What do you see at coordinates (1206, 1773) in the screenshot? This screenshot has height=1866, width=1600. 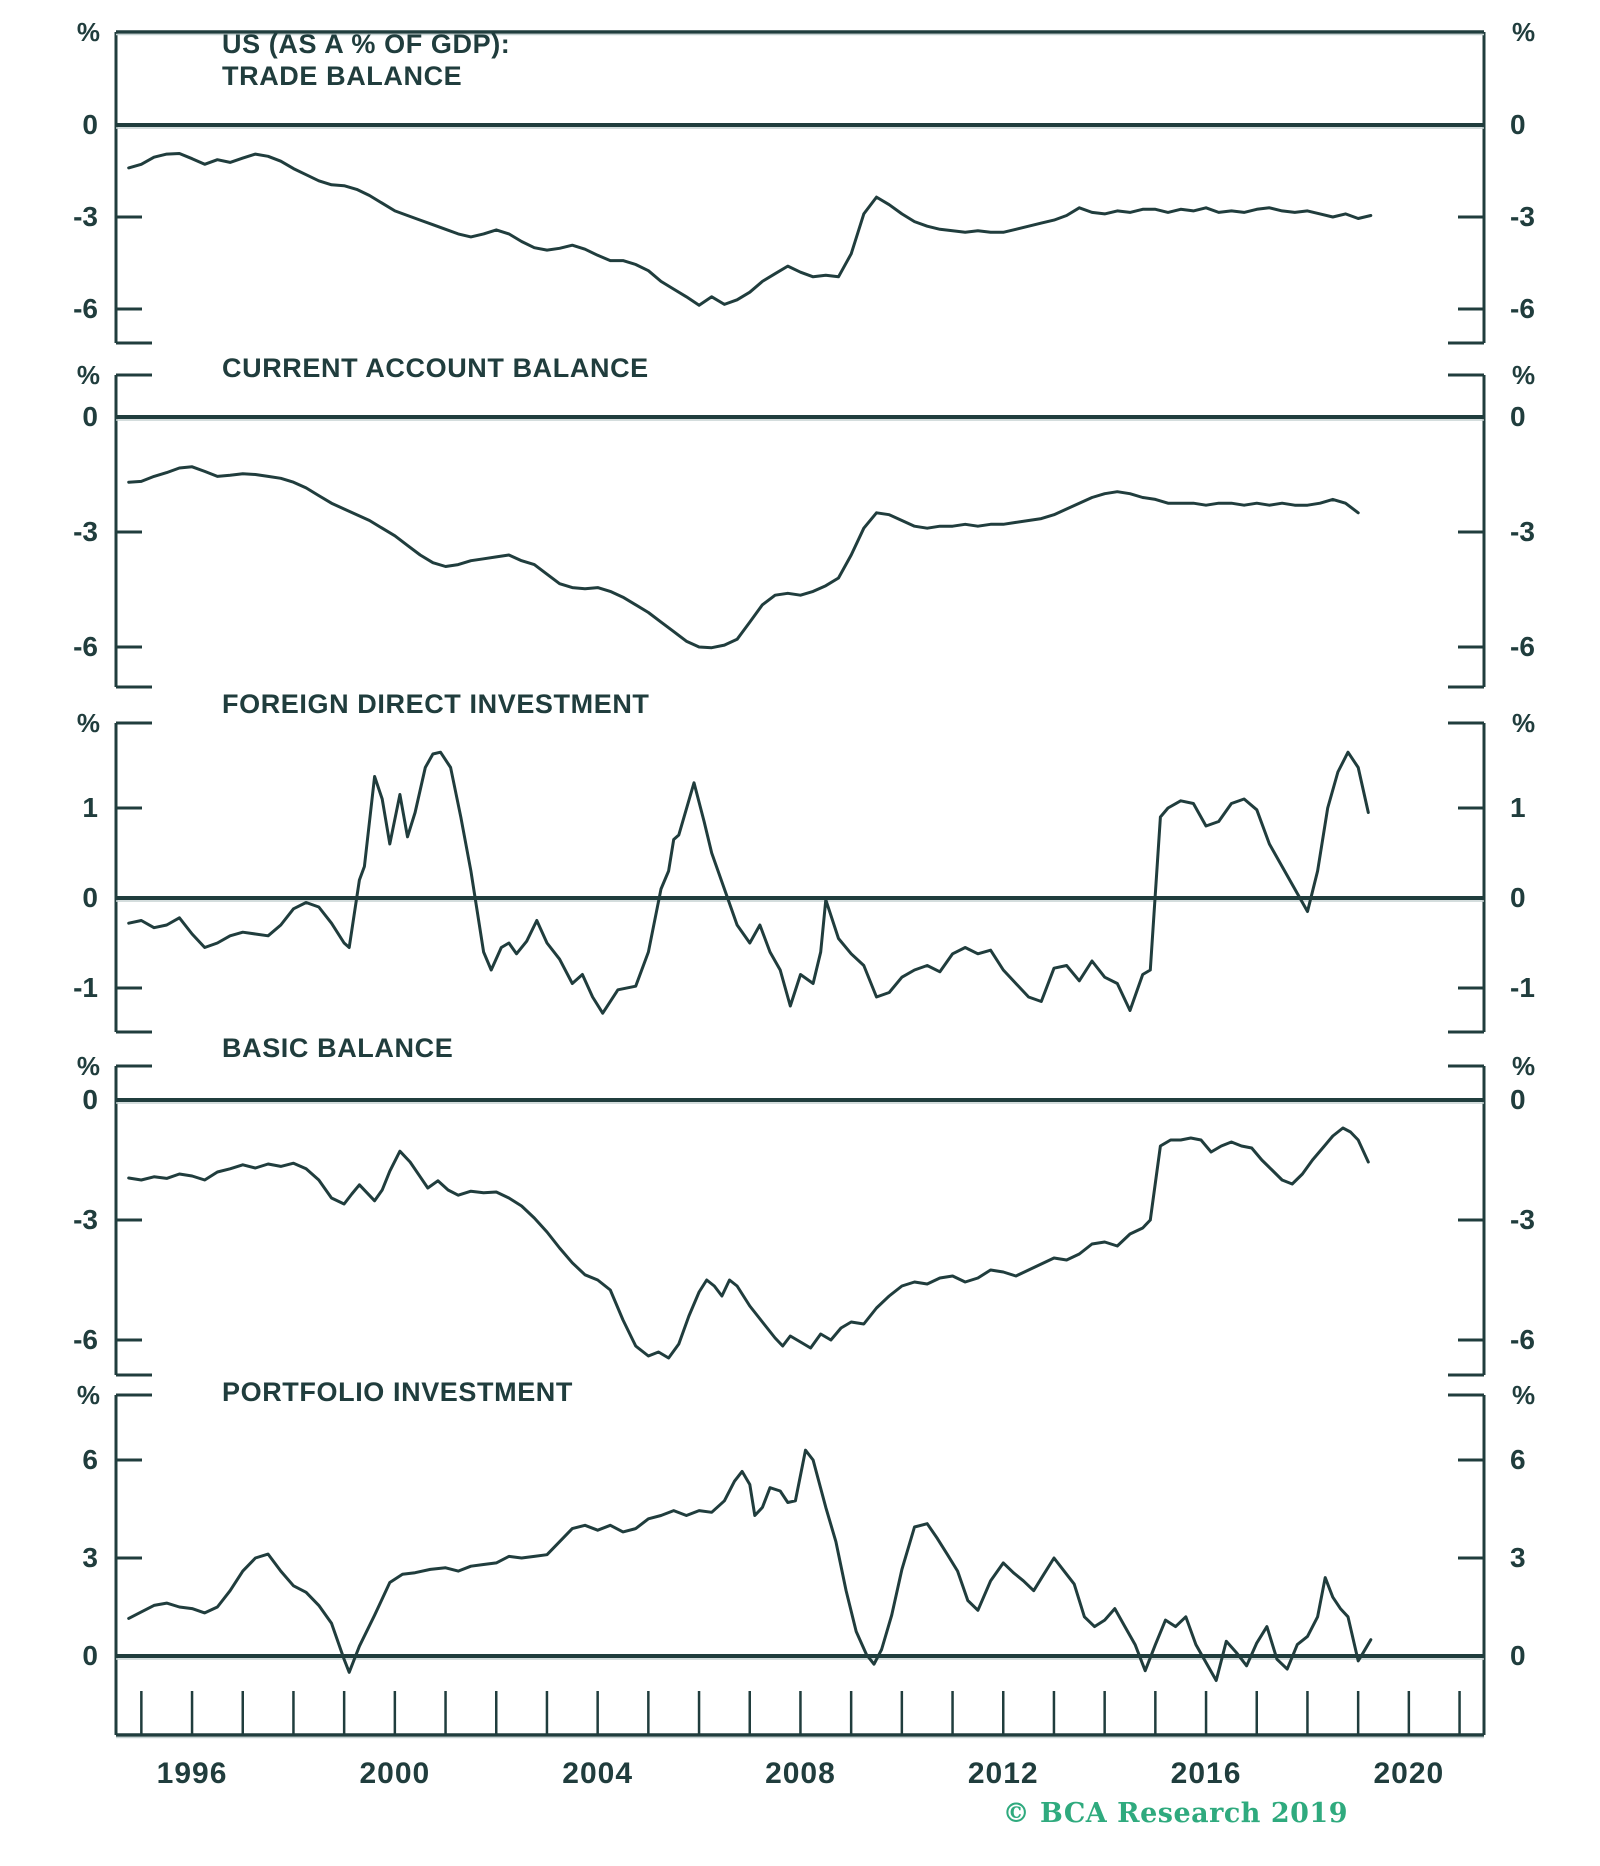 I see `x-axis-year-label: 2016` at bounding box center [1206, 1773].